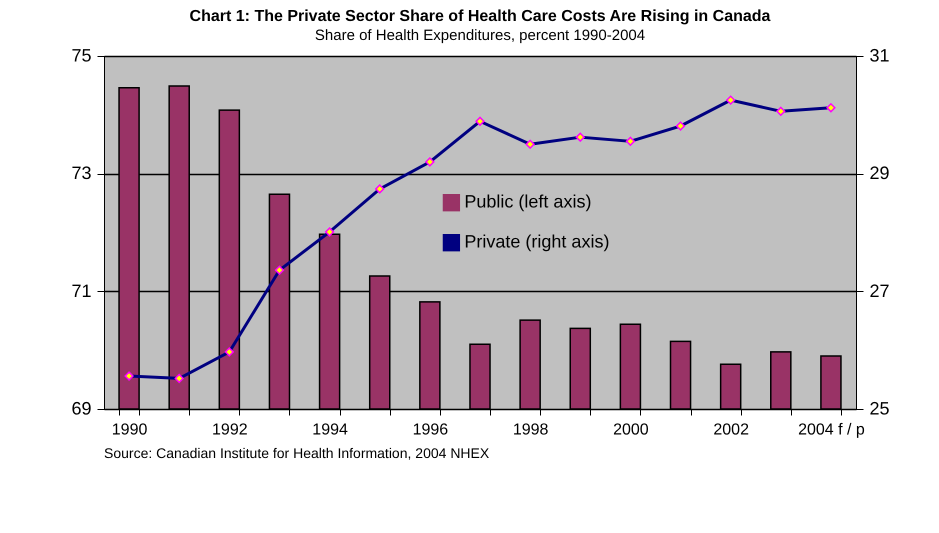 The height and width of the screenshot is (533, 939). Describe the element at coordinates (530, 430) in the screenshot. I see `x-tick-label: 1998` at that location.